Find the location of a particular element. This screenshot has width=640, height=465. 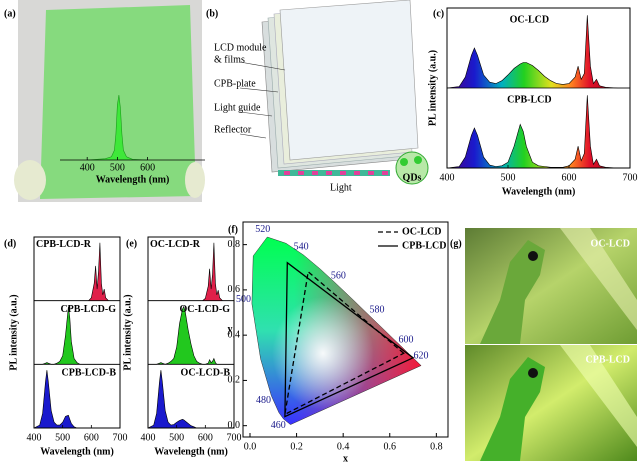

panel-label: (g) is located at coordinates (456, 243).